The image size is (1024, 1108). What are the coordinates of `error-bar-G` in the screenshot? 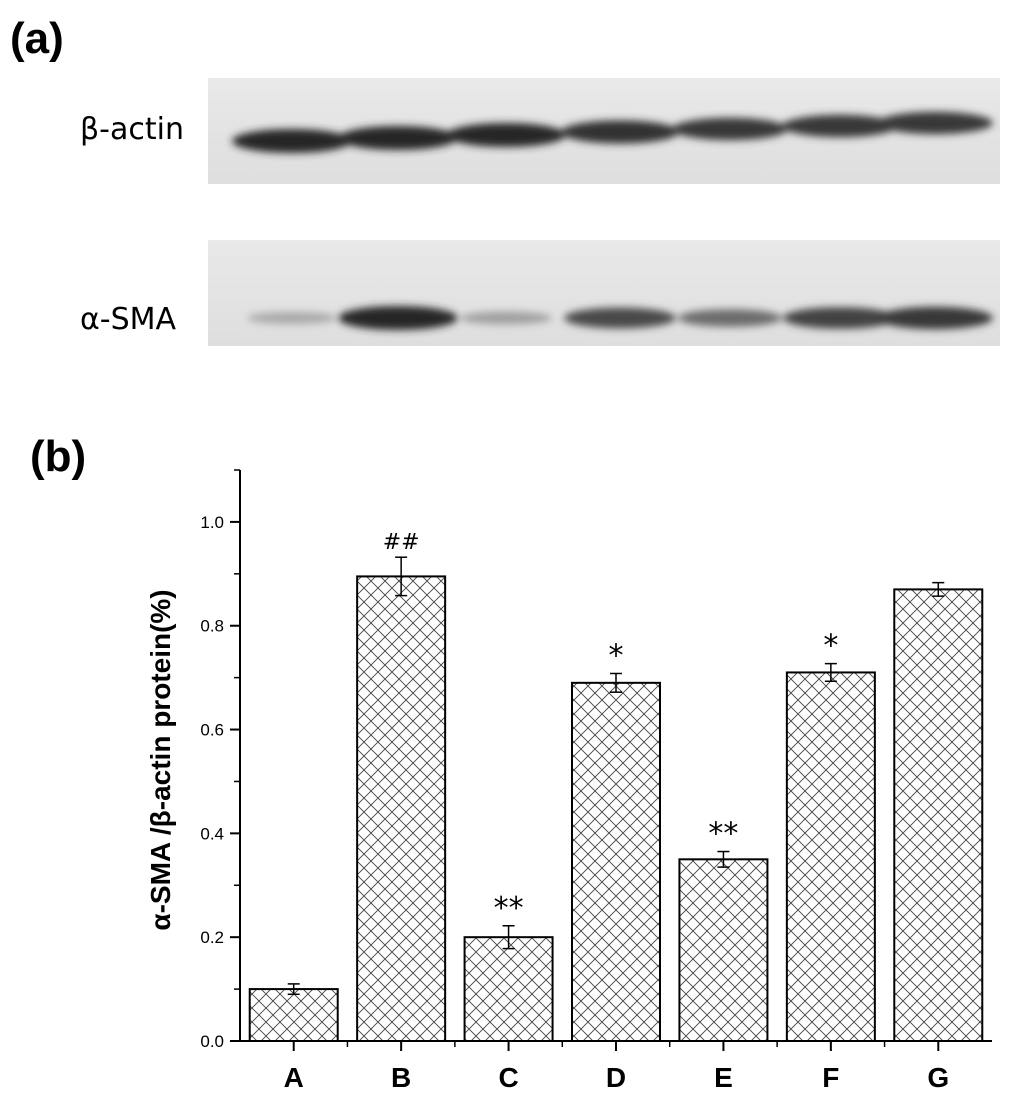 It's located at (938, 589).